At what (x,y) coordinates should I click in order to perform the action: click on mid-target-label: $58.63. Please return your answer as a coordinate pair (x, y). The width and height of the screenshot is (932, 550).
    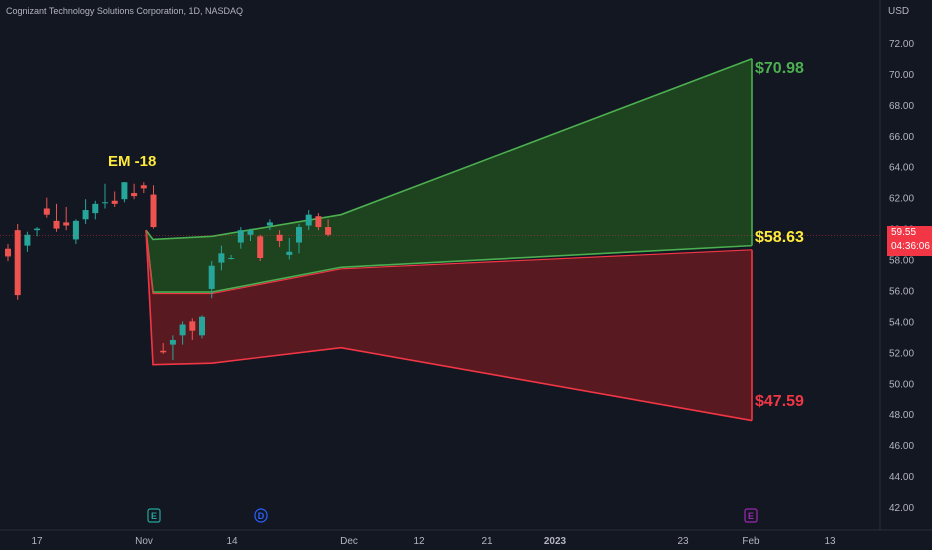
    Looking at the image, I should click on (779, 237).